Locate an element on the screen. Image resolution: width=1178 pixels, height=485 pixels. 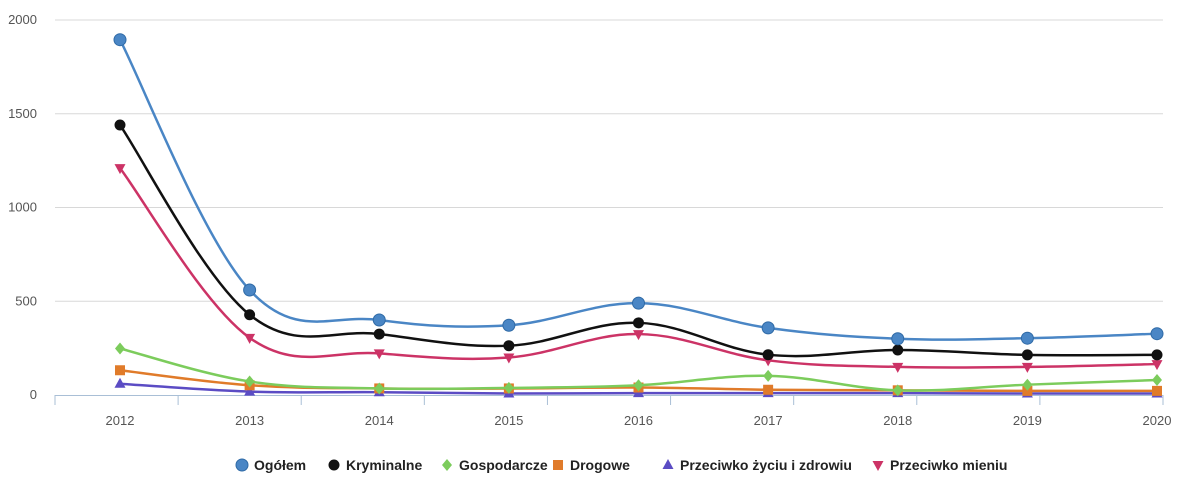
y-axis-ticks: 0 500 1000 1500 2000 is located at coordinates (22, 207).